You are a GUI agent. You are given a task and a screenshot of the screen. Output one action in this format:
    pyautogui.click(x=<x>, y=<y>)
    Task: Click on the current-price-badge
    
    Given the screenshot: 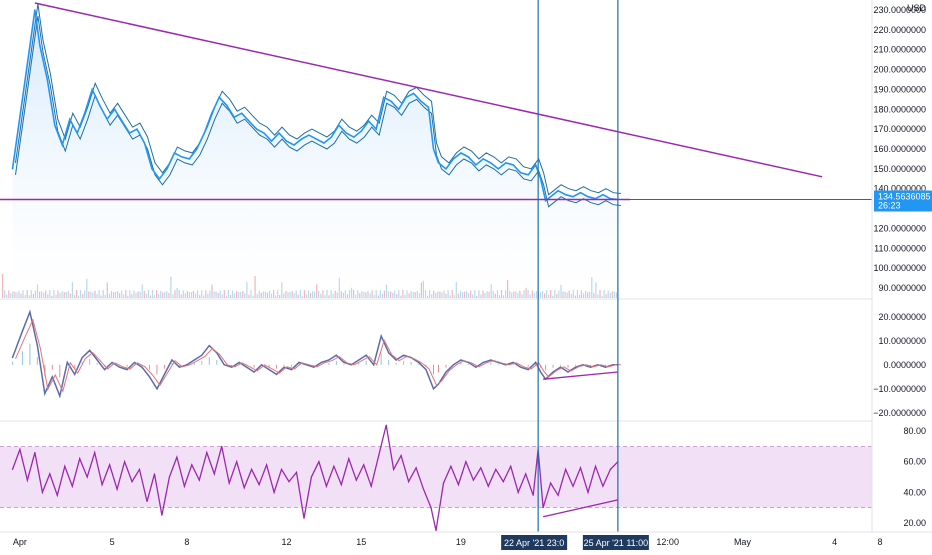 What is the action you would take?
    pyautogui.click(x=903, y=201)
    